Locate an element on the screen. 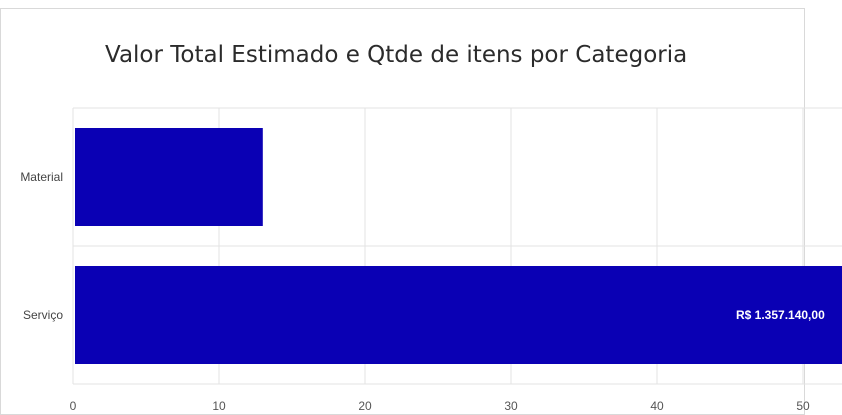 The height and width of the screenshot is (415, 842). x-tick-label: 10 is located at coordinates (219, 406).